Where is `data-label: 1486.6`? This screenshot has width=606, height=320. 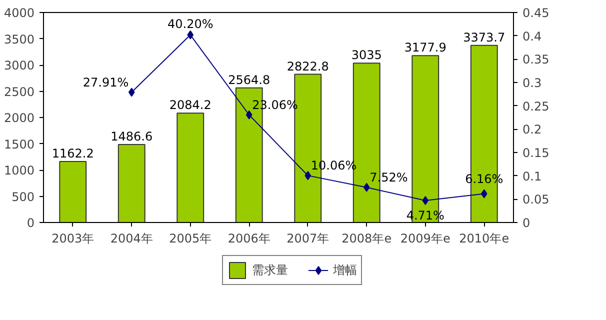
data-label: 1486.6 is located at coordinates (131, 136).